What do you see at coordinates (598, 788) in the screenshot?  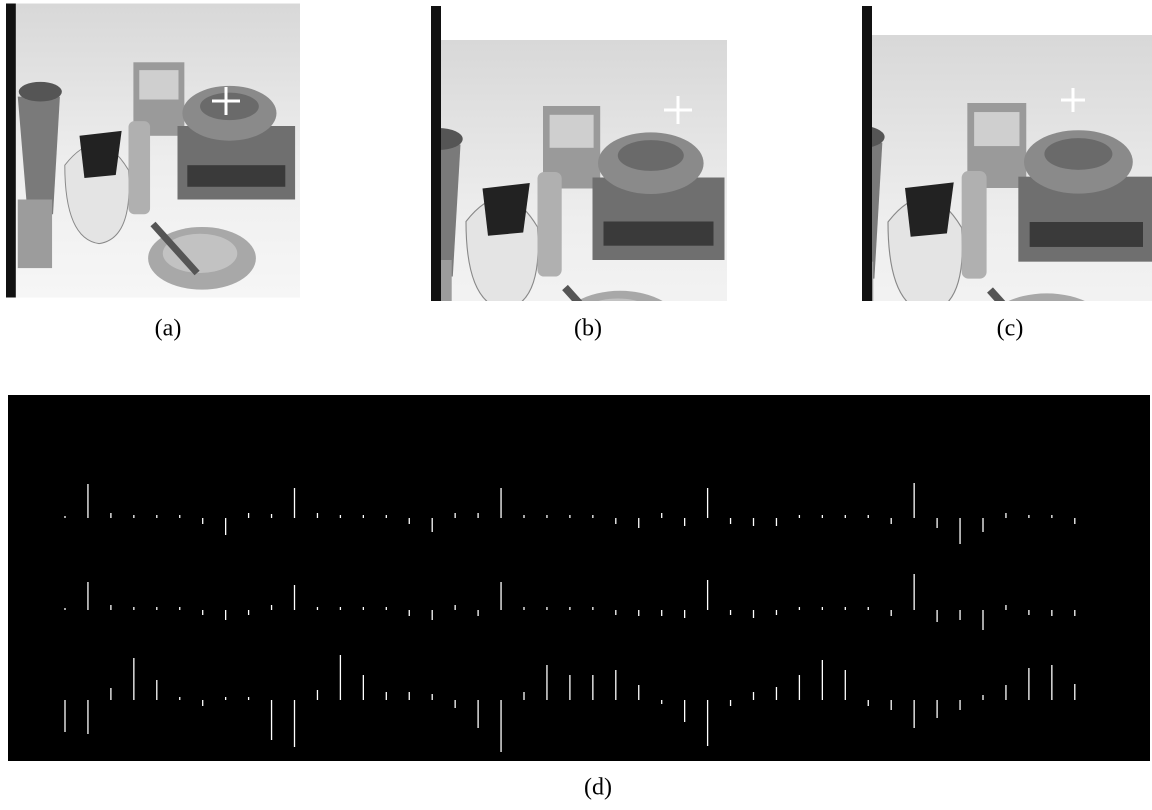 I see `caption: (d)` at bounding box center [598, 788].